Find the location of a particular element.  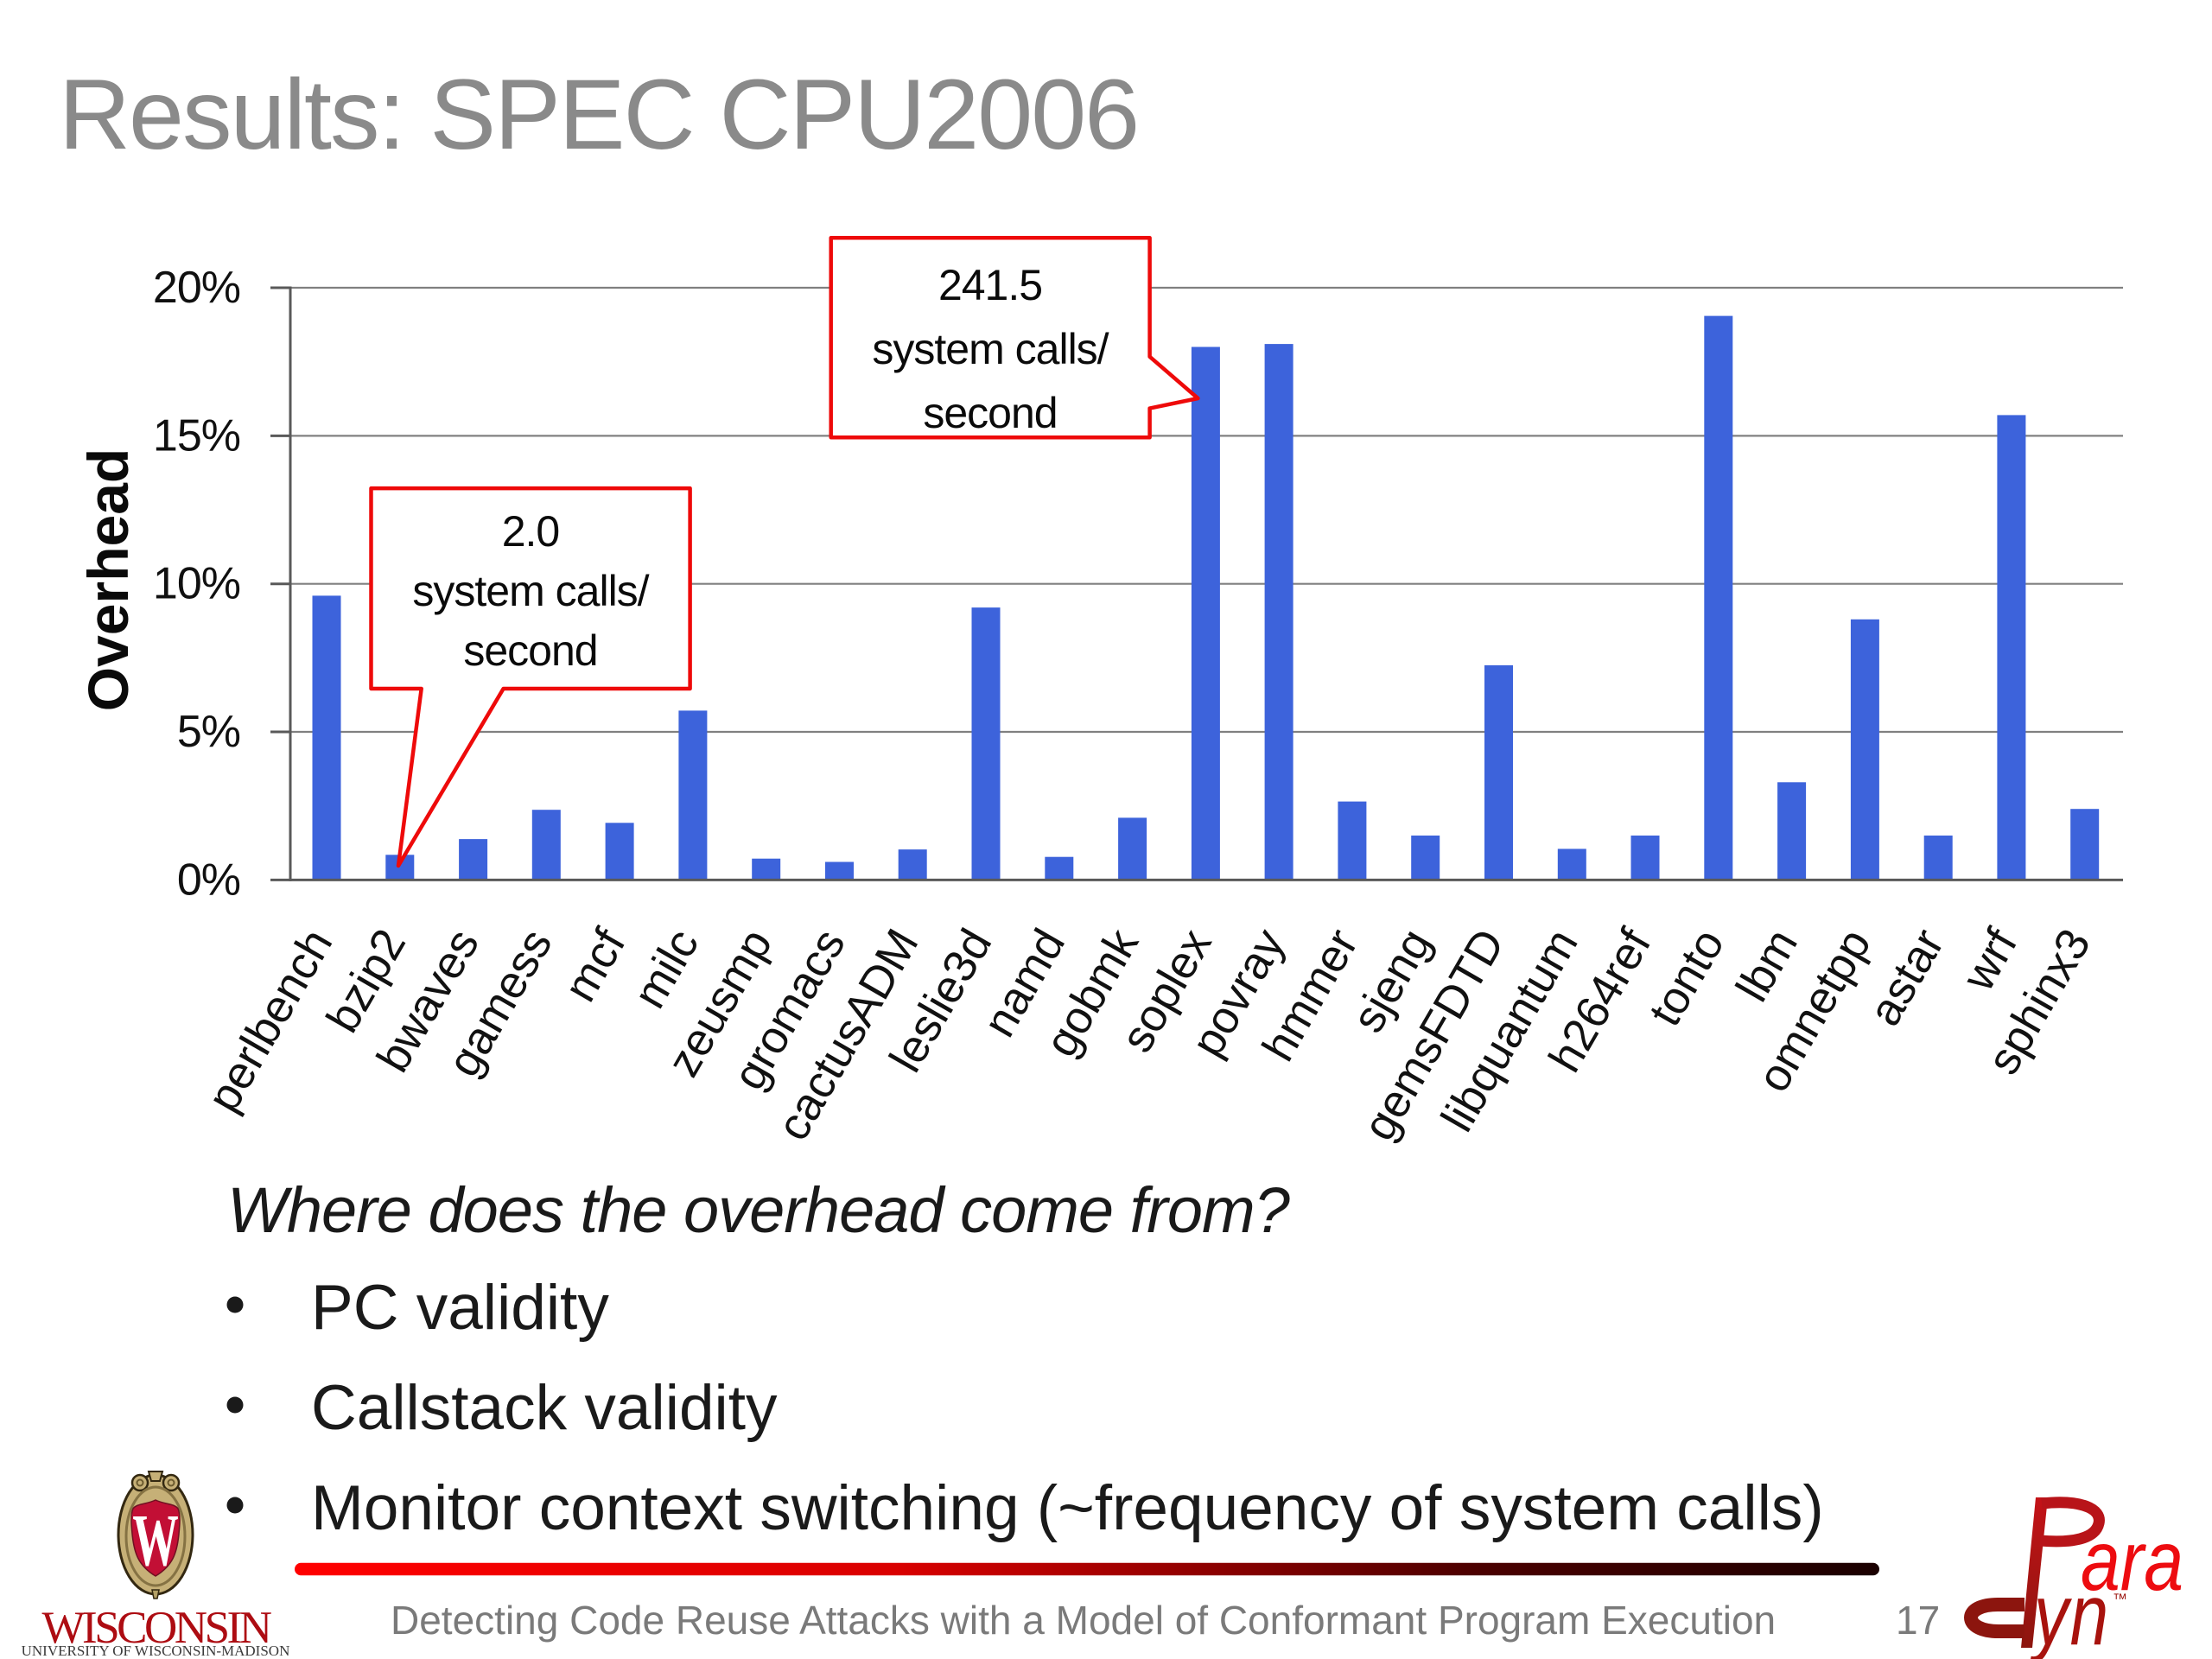

svg-text: yn is located at coordinates (2070, 1613).